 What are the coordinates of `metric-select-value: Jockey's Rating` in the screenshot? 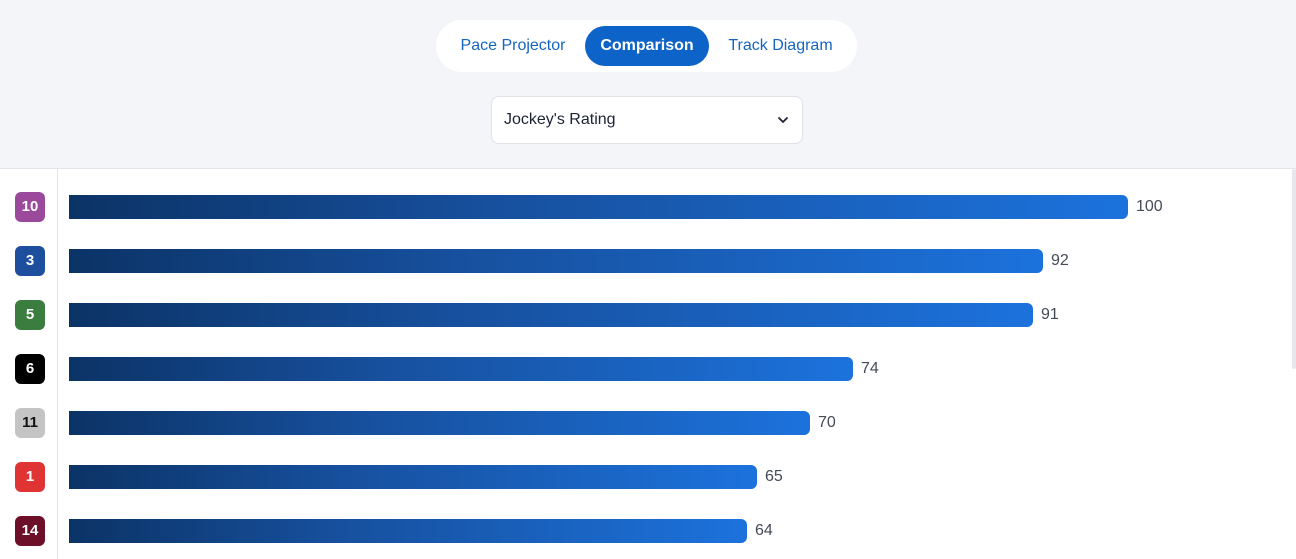 It's located at (560, 119).